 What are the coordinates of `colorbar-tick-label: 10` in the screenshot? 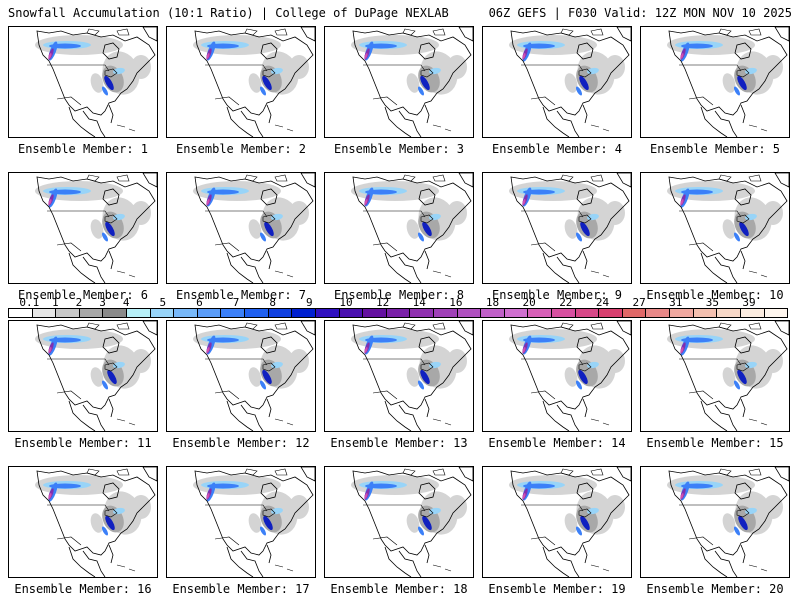 It's located at (346, 302).